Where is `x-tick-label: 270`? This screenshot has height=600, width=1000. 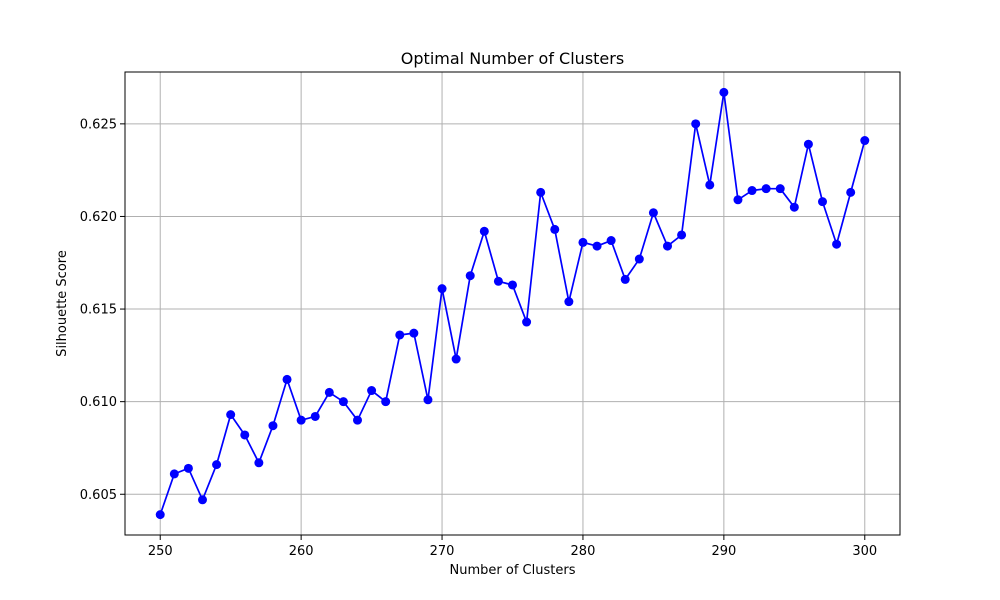
x-tick-label: 270 is located at coordinates (442, 551).